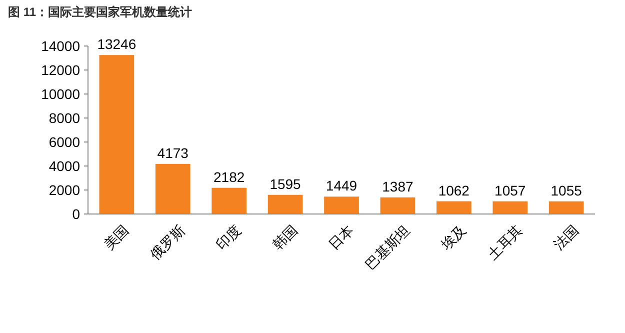 Image resolution: width=625 pixels, height=333 pixels. I want to click on x-tick-label: 日本, so click(341, 237).